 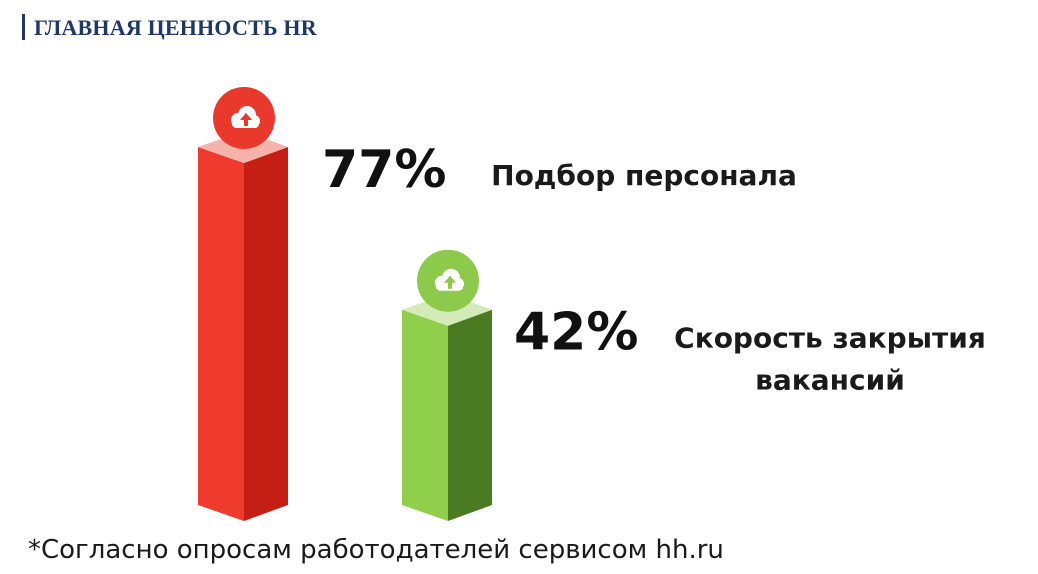 I want to click on title-accent-bar, so click(x=23, y=27).